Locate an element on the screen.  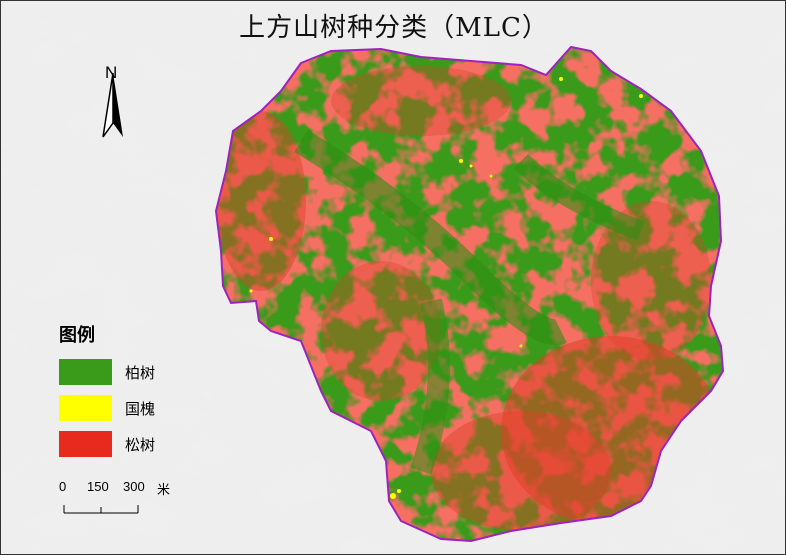
legend-item-sophora: 国槐 is located at coordinates (134, 409).